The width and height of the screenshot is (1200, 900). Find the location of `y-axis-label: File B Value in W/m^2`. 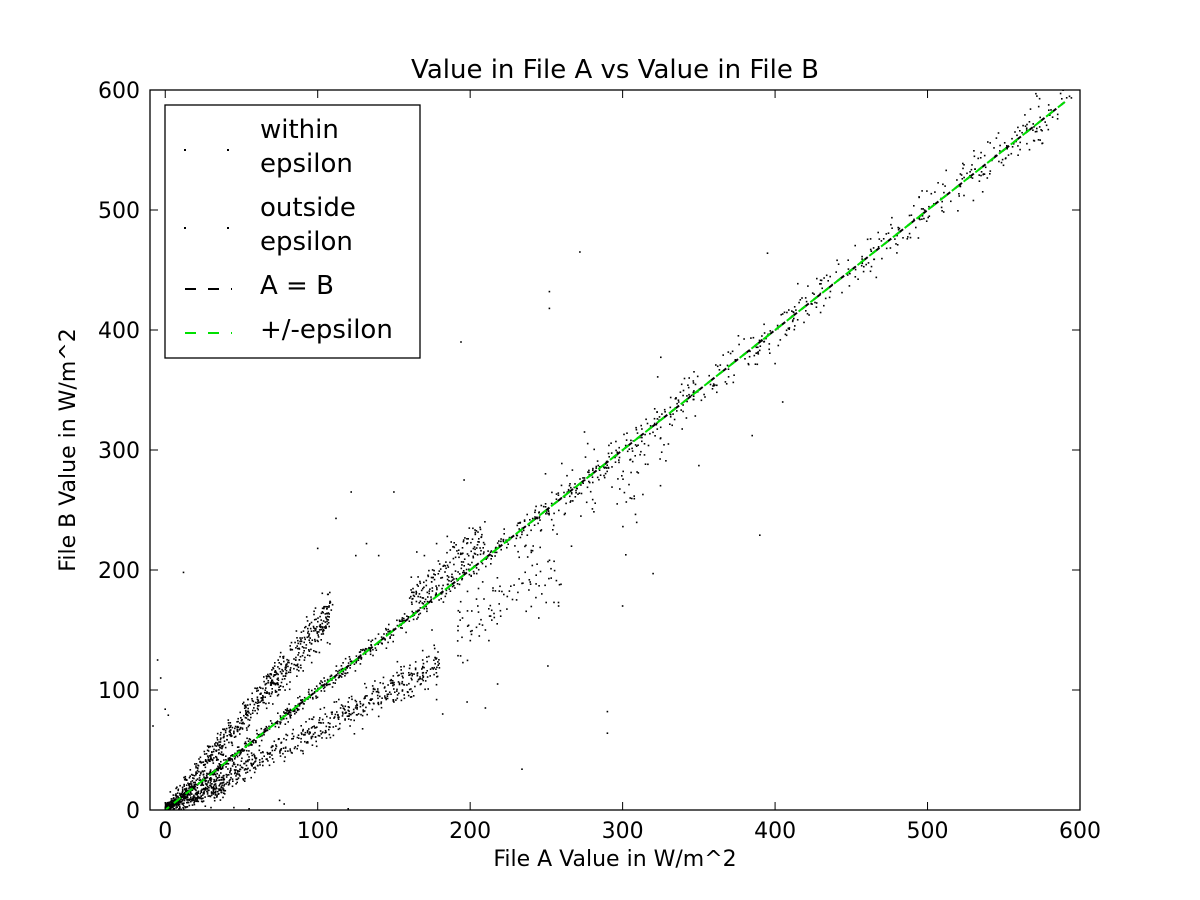

y-axis-label: File B Value in W/m^2 is located at coordinates (68, 449).